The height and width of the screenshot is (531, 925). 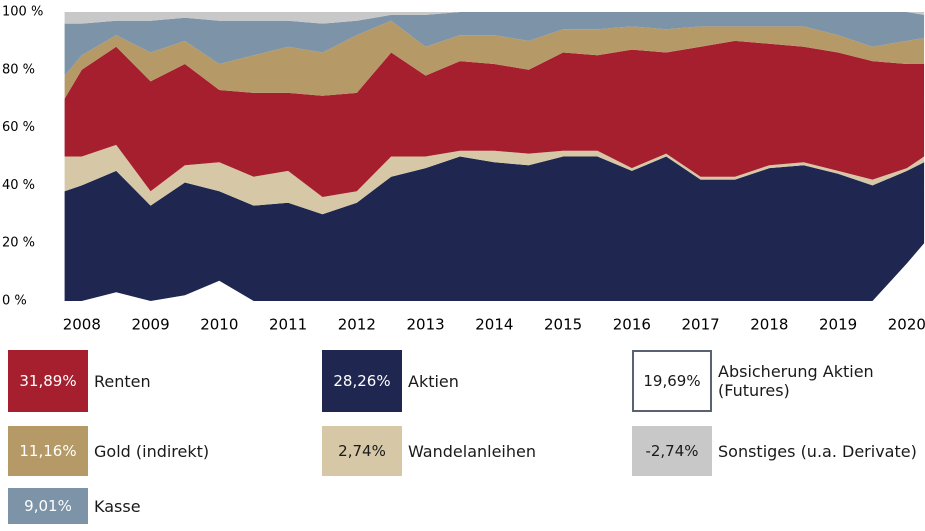 What do you see at coordinates (18, 243) in the screenshot?
I see `y-tick-label: 20 %` at bounding box center [18, 243].